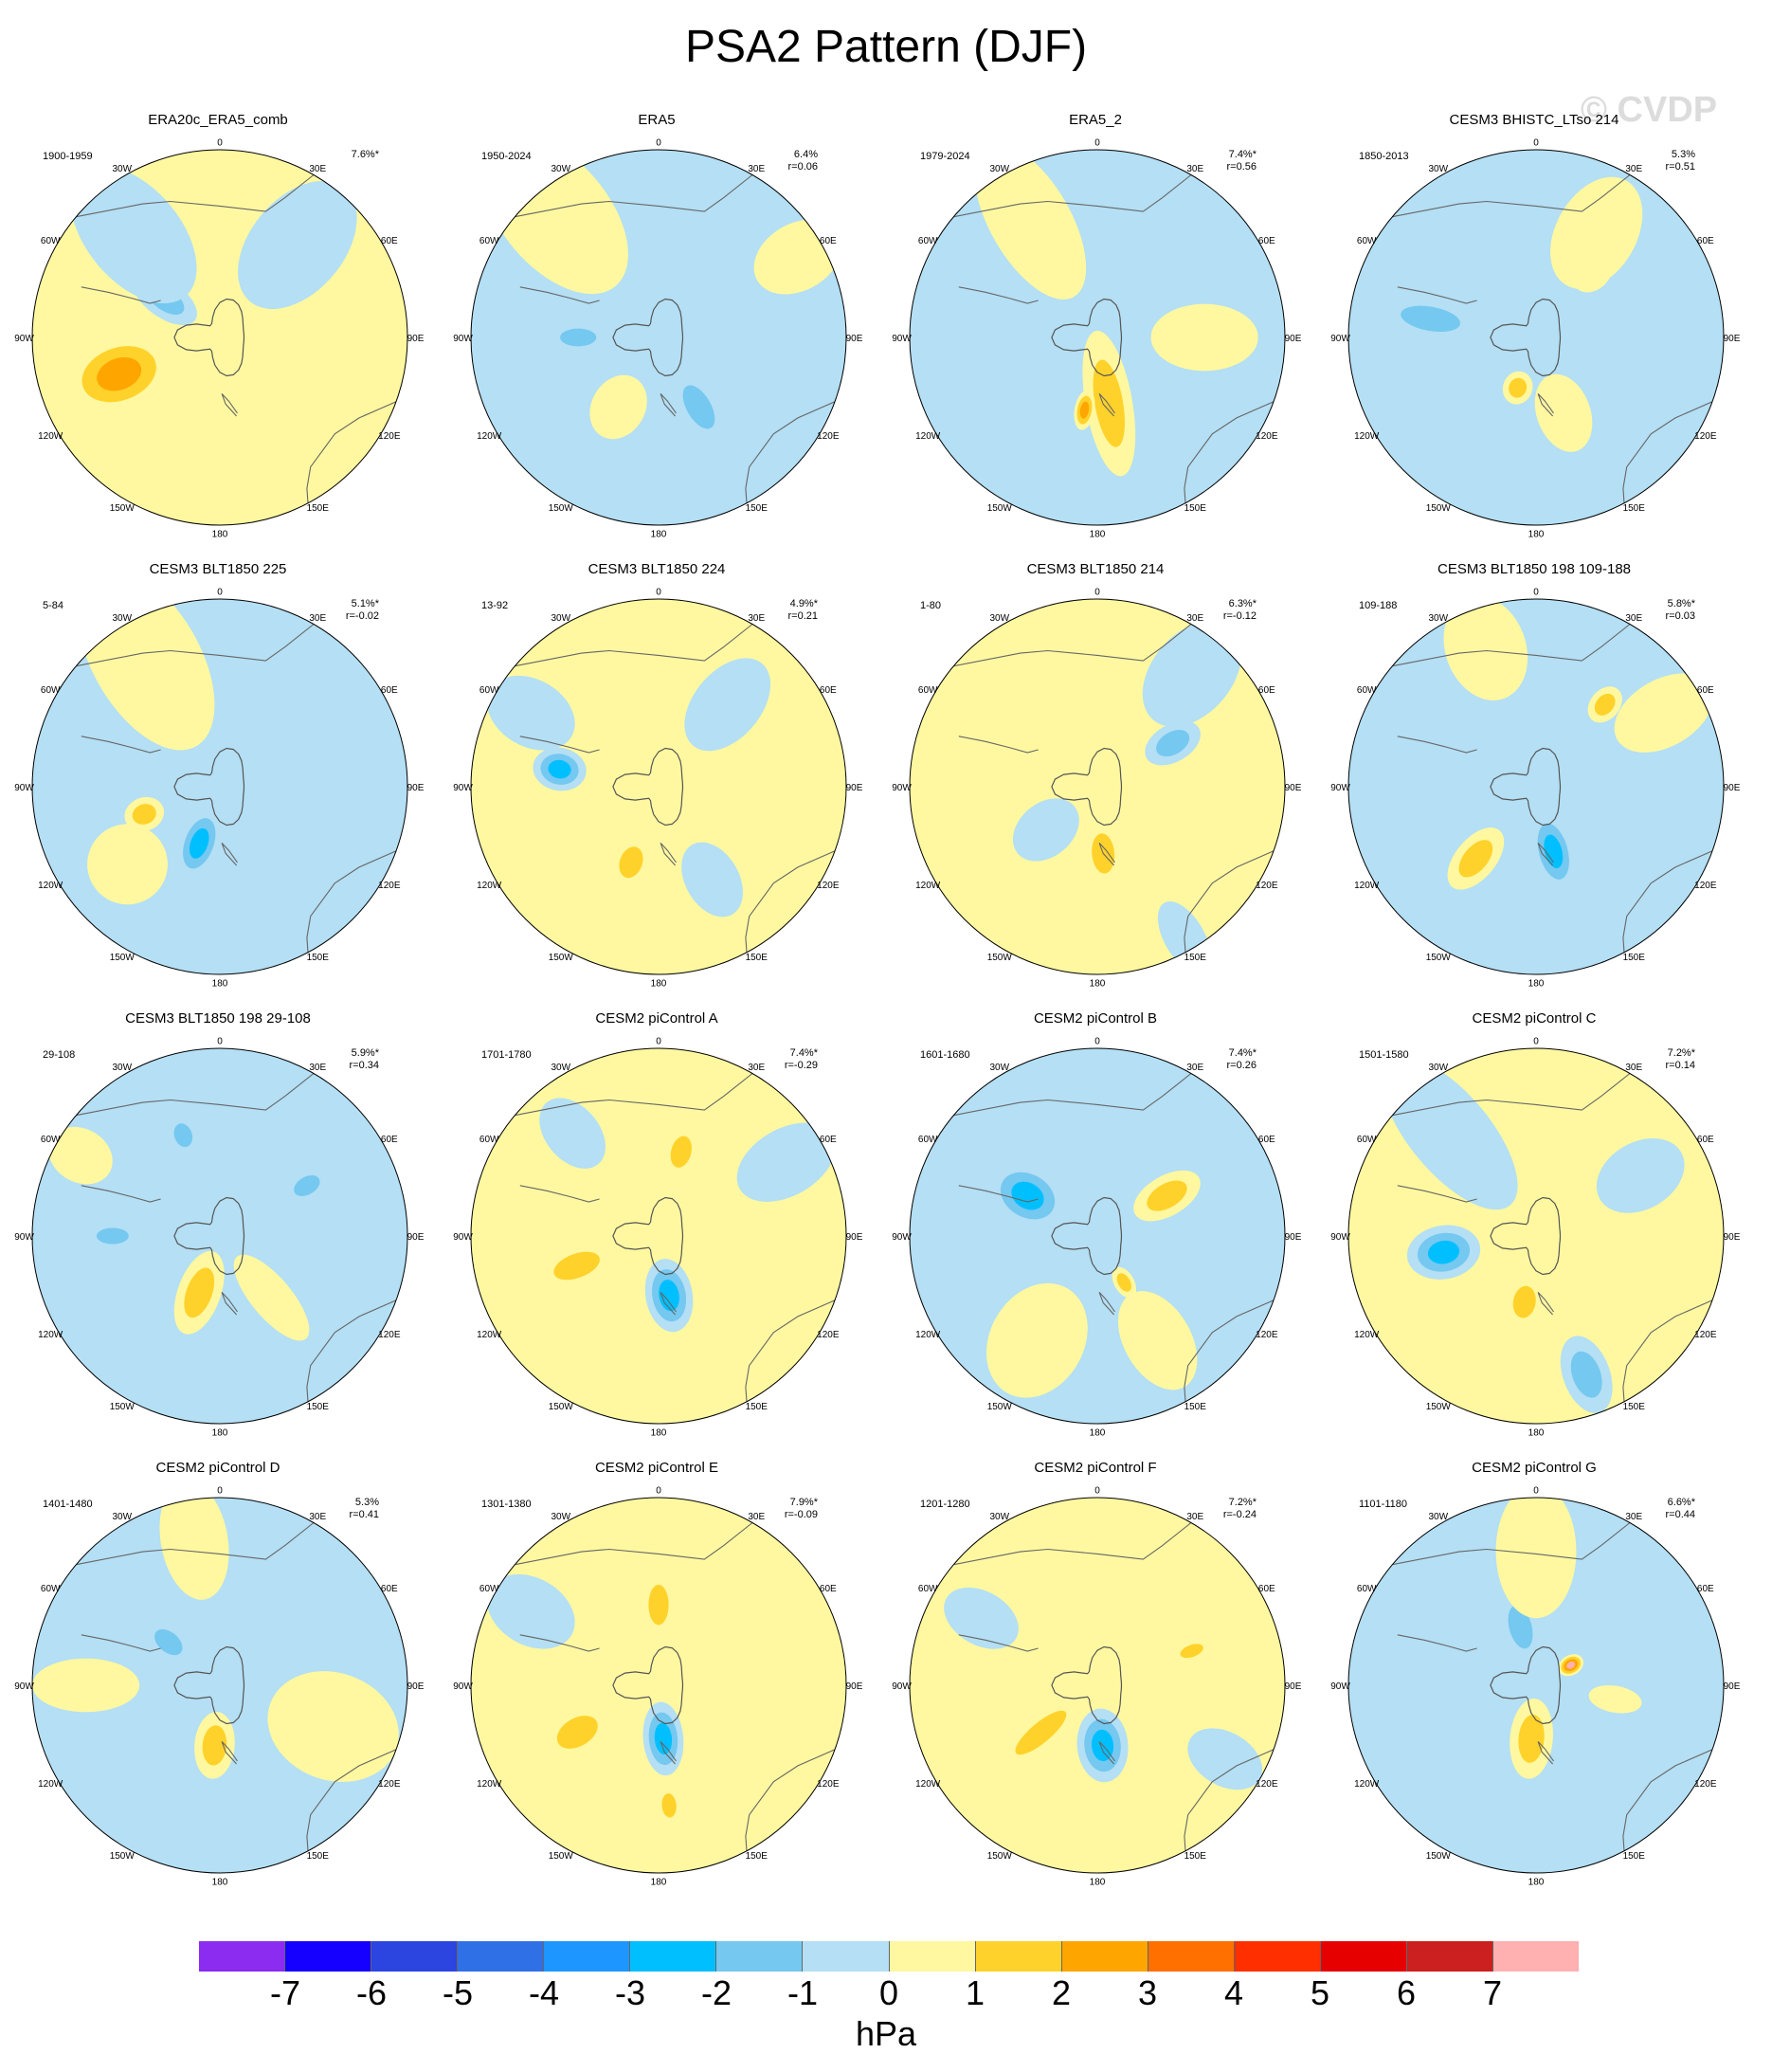 The image size is (1772, 2072). Describe the element at coordinates (630, 1992) in the screenshot. I see `colorbar-tick-label: -3` at that location.